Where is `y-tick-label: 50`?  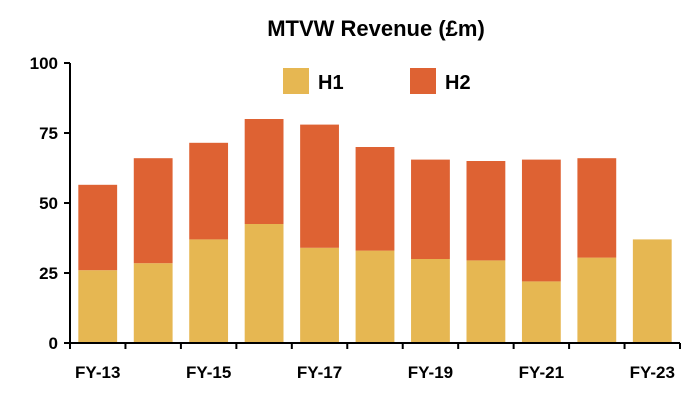
y-tick-label: 50 is located at coordinates (48, 203).